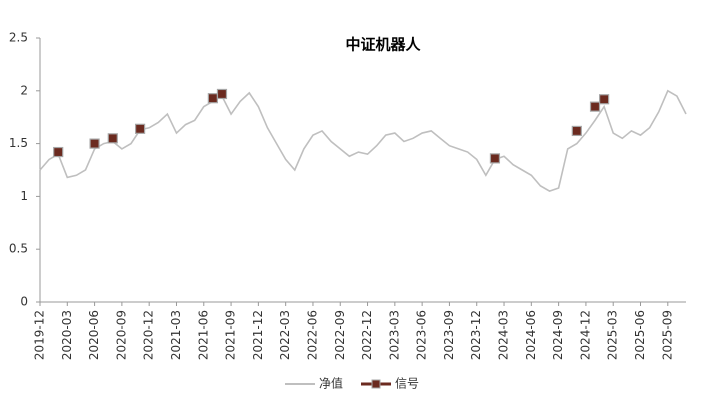 The width and height of the screenshot is (706, 407). I want to click on legend-label: 信号, so click(407, 384).